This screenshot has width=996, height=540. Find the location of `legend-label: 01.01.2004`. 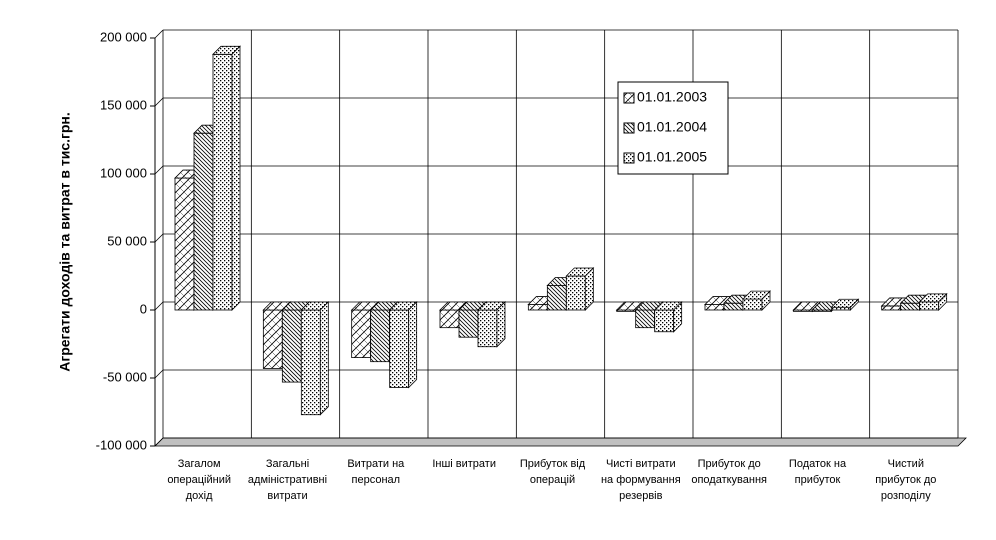

legend-label: 01.01.2004 is located at coordinates (672, 127).